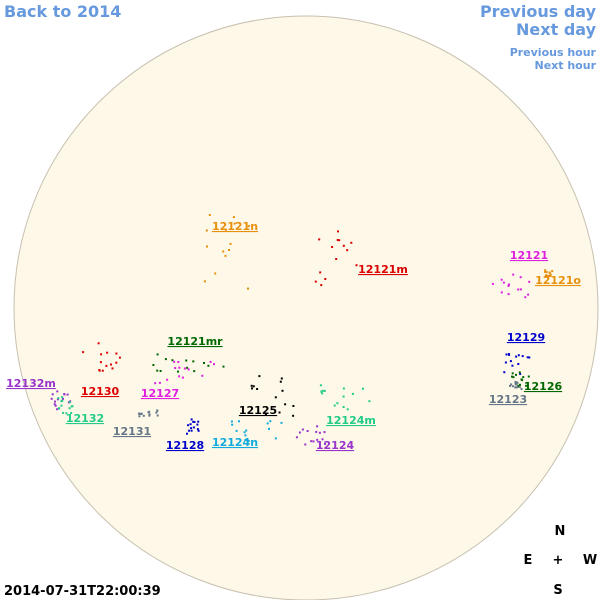 This screenshot has height=600, width=600. Describe the element at coordinates (566, 65) in the screenshot. I see `next-hour-link: Next hour` at that location.